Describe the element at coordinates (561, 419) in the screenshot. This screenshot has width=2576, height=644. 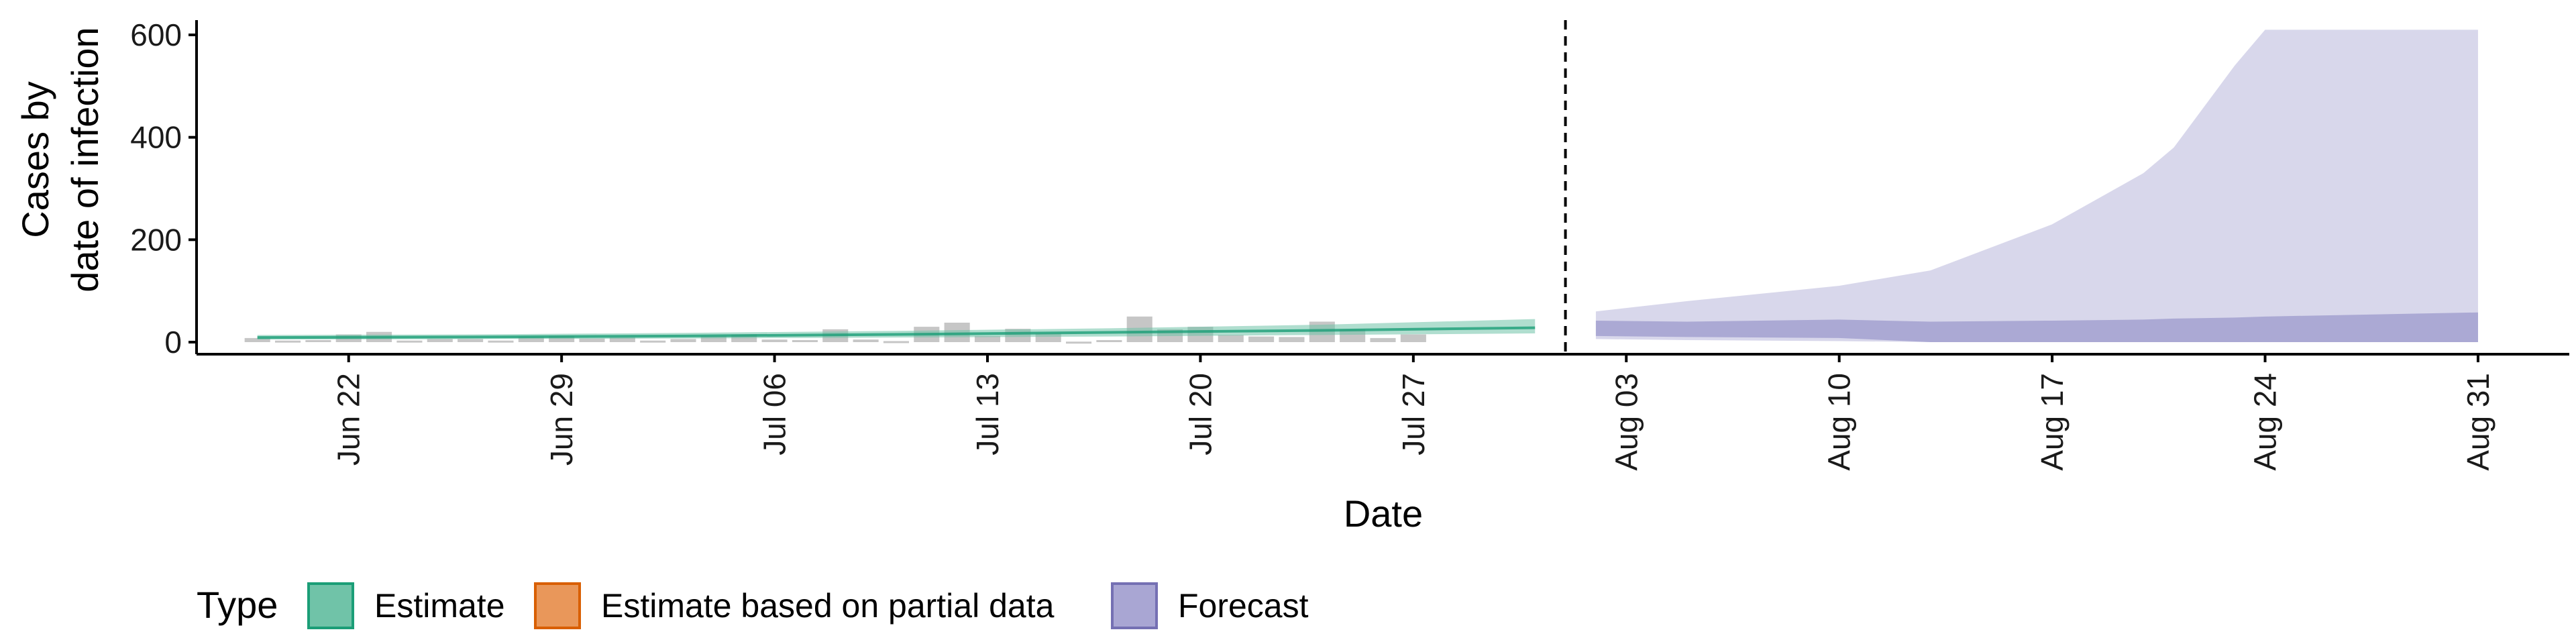
I see `x-tick-label: Jun 29` at that location.